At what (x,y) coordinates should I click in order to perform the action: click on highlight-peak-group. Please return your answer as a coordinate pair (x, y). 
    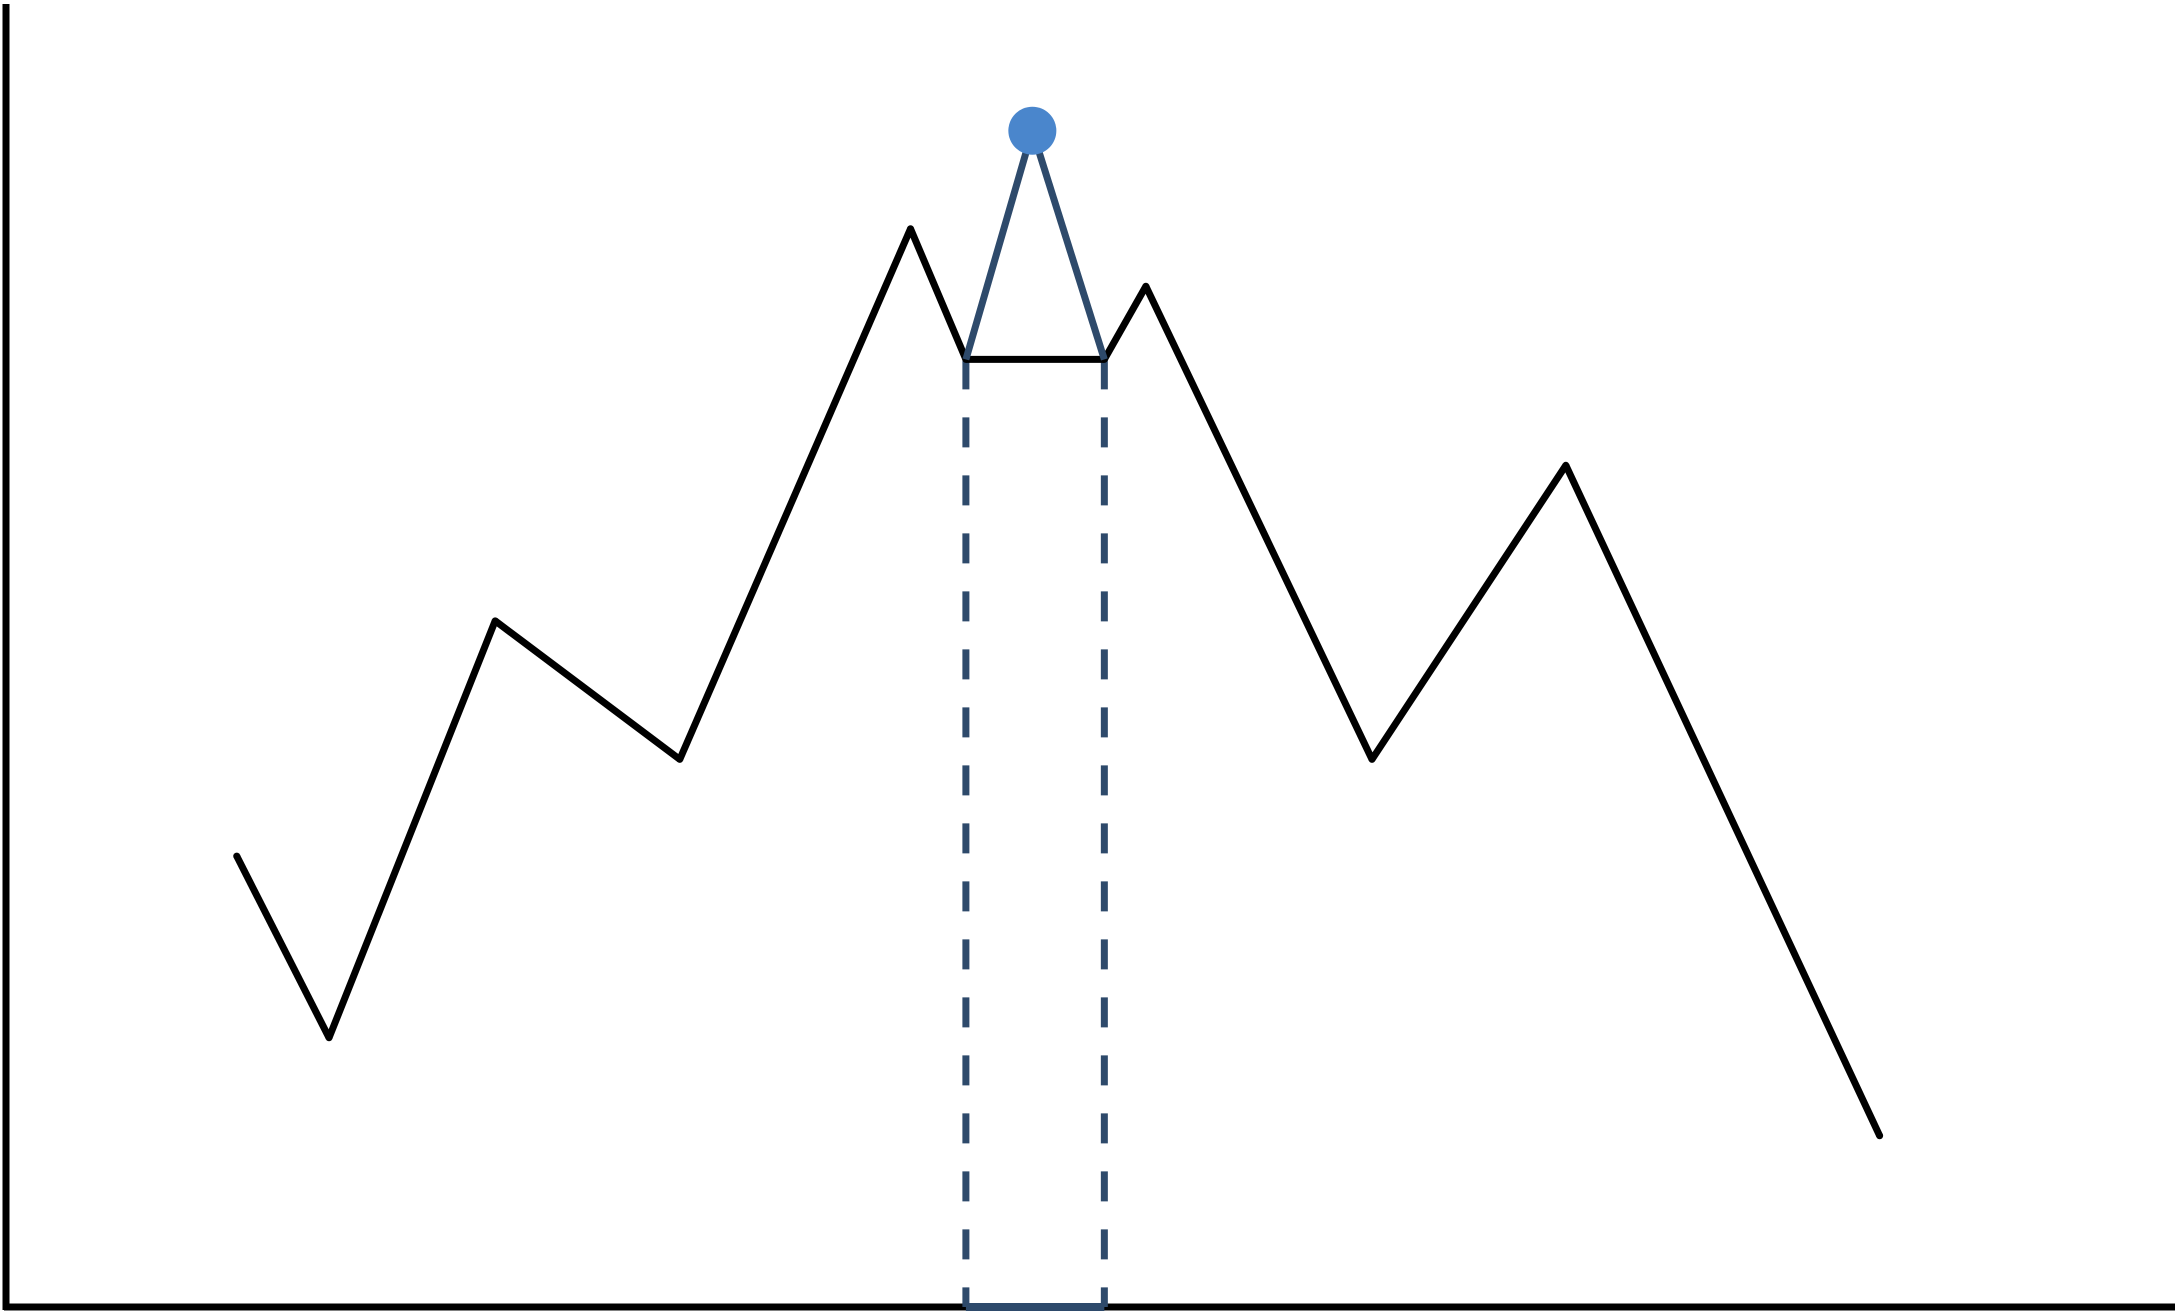
    Looking at the image, I should click on (1035, 233).